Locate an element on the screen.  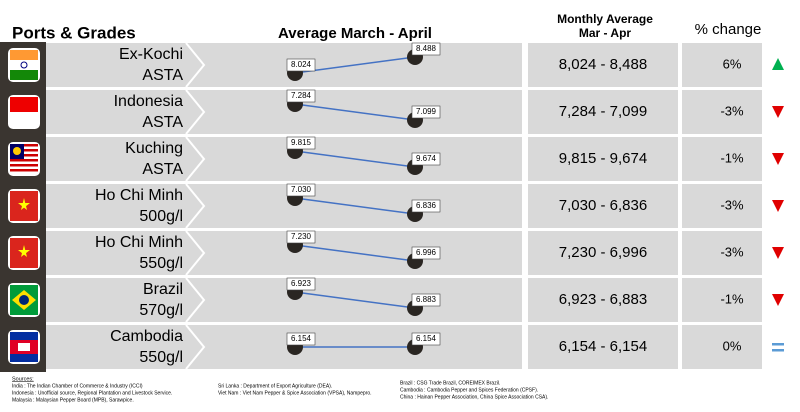
port-name: Brazil is located at coordinates (163, 289).